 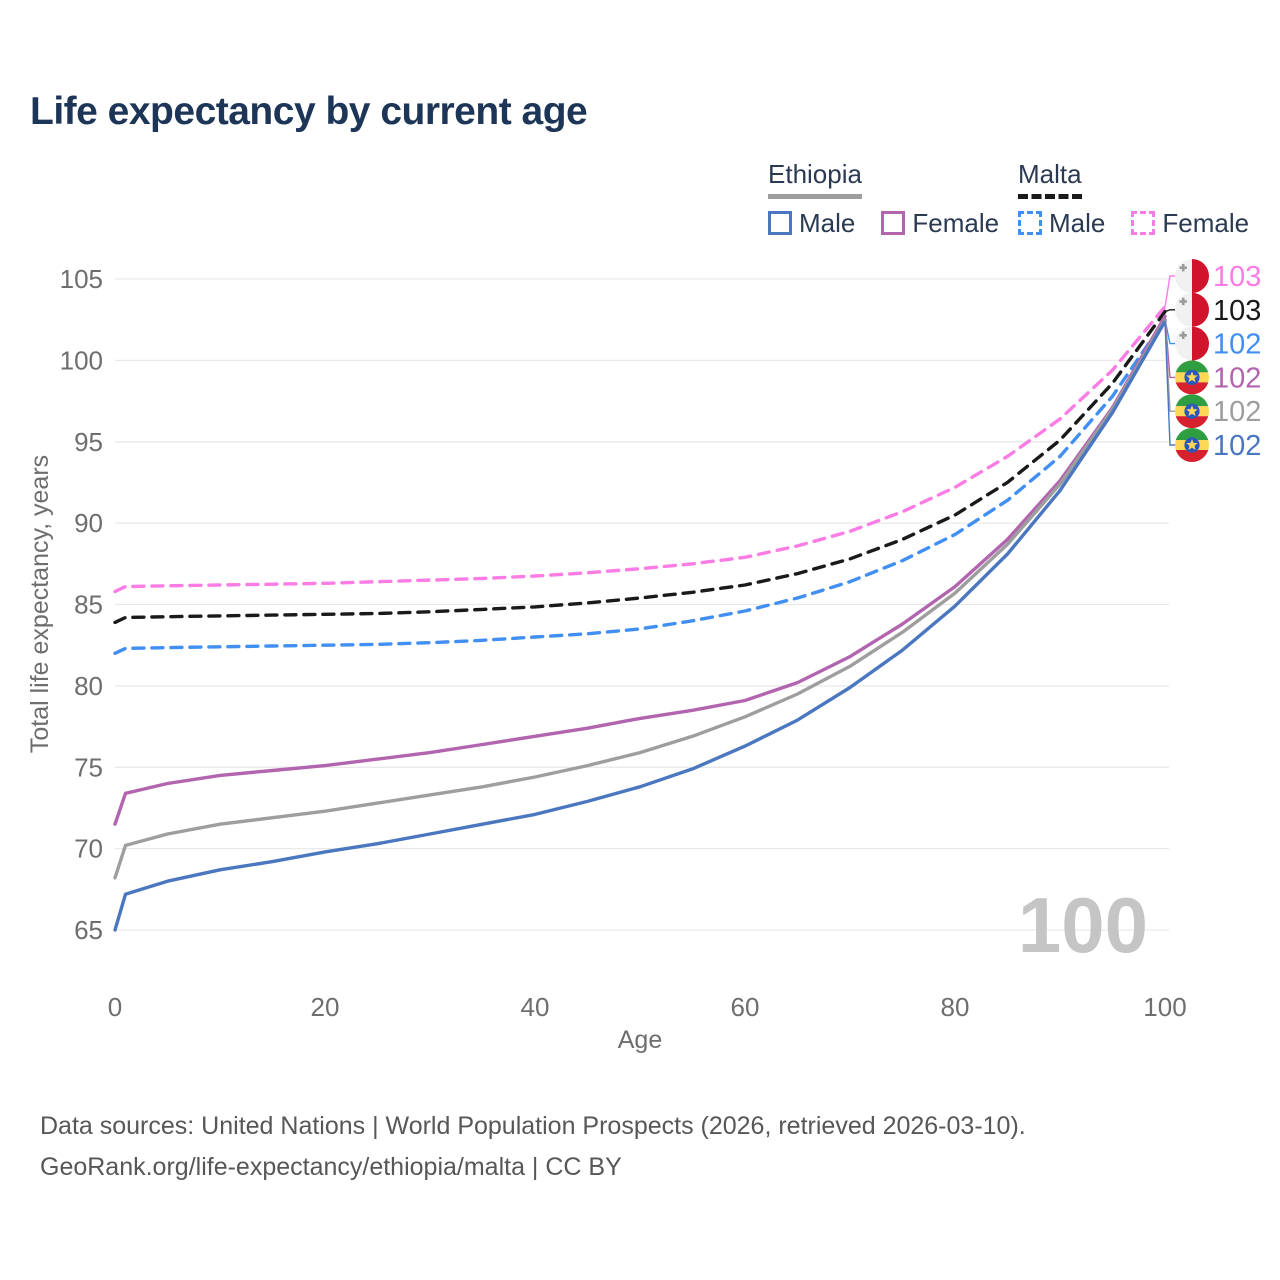 I want to click on y-tick-label: 80, so click(x=88, y=686).